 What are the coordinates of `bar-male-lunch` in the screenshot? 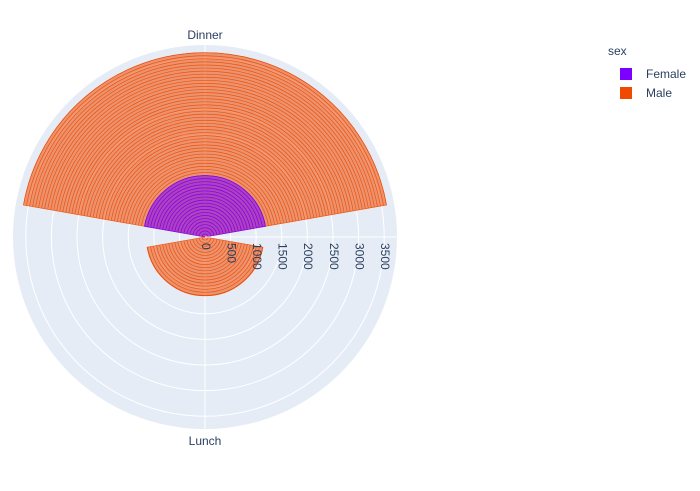 It's located at (205, 266).